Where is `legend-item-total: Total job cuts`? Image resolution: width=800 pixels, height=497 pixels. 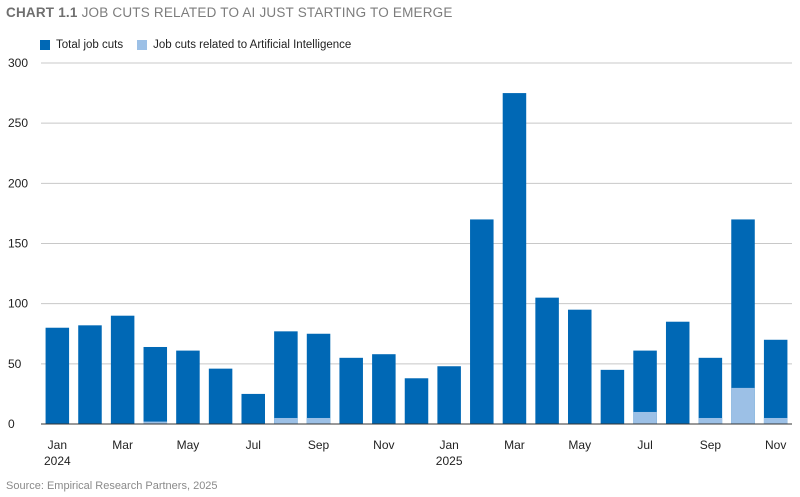 legend-item-total: Total job cuts is located at coordinates (81, 45).